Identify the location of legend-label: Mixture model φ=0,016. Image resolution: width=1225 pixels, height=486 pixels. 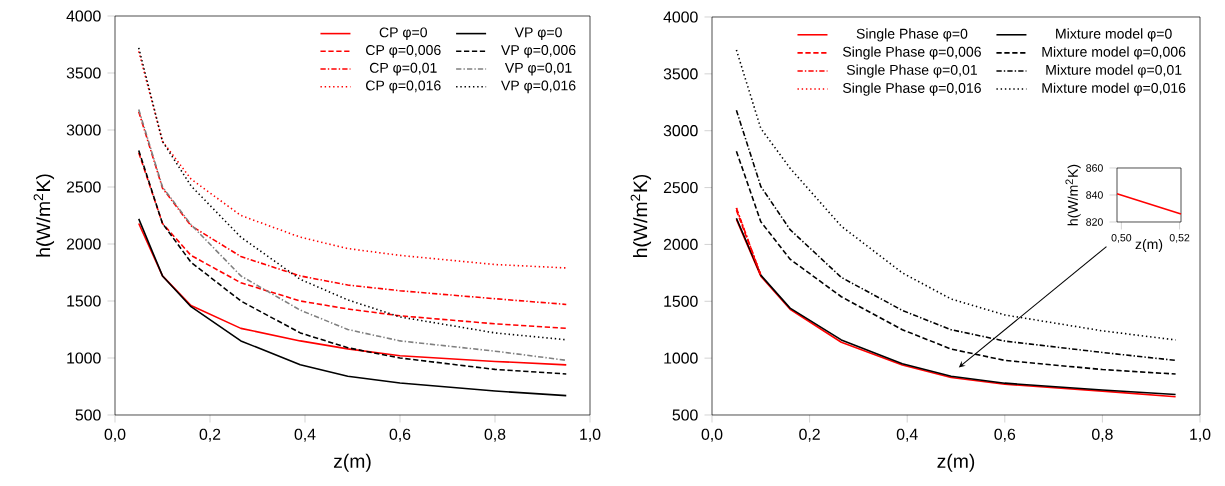
(1114, 89).